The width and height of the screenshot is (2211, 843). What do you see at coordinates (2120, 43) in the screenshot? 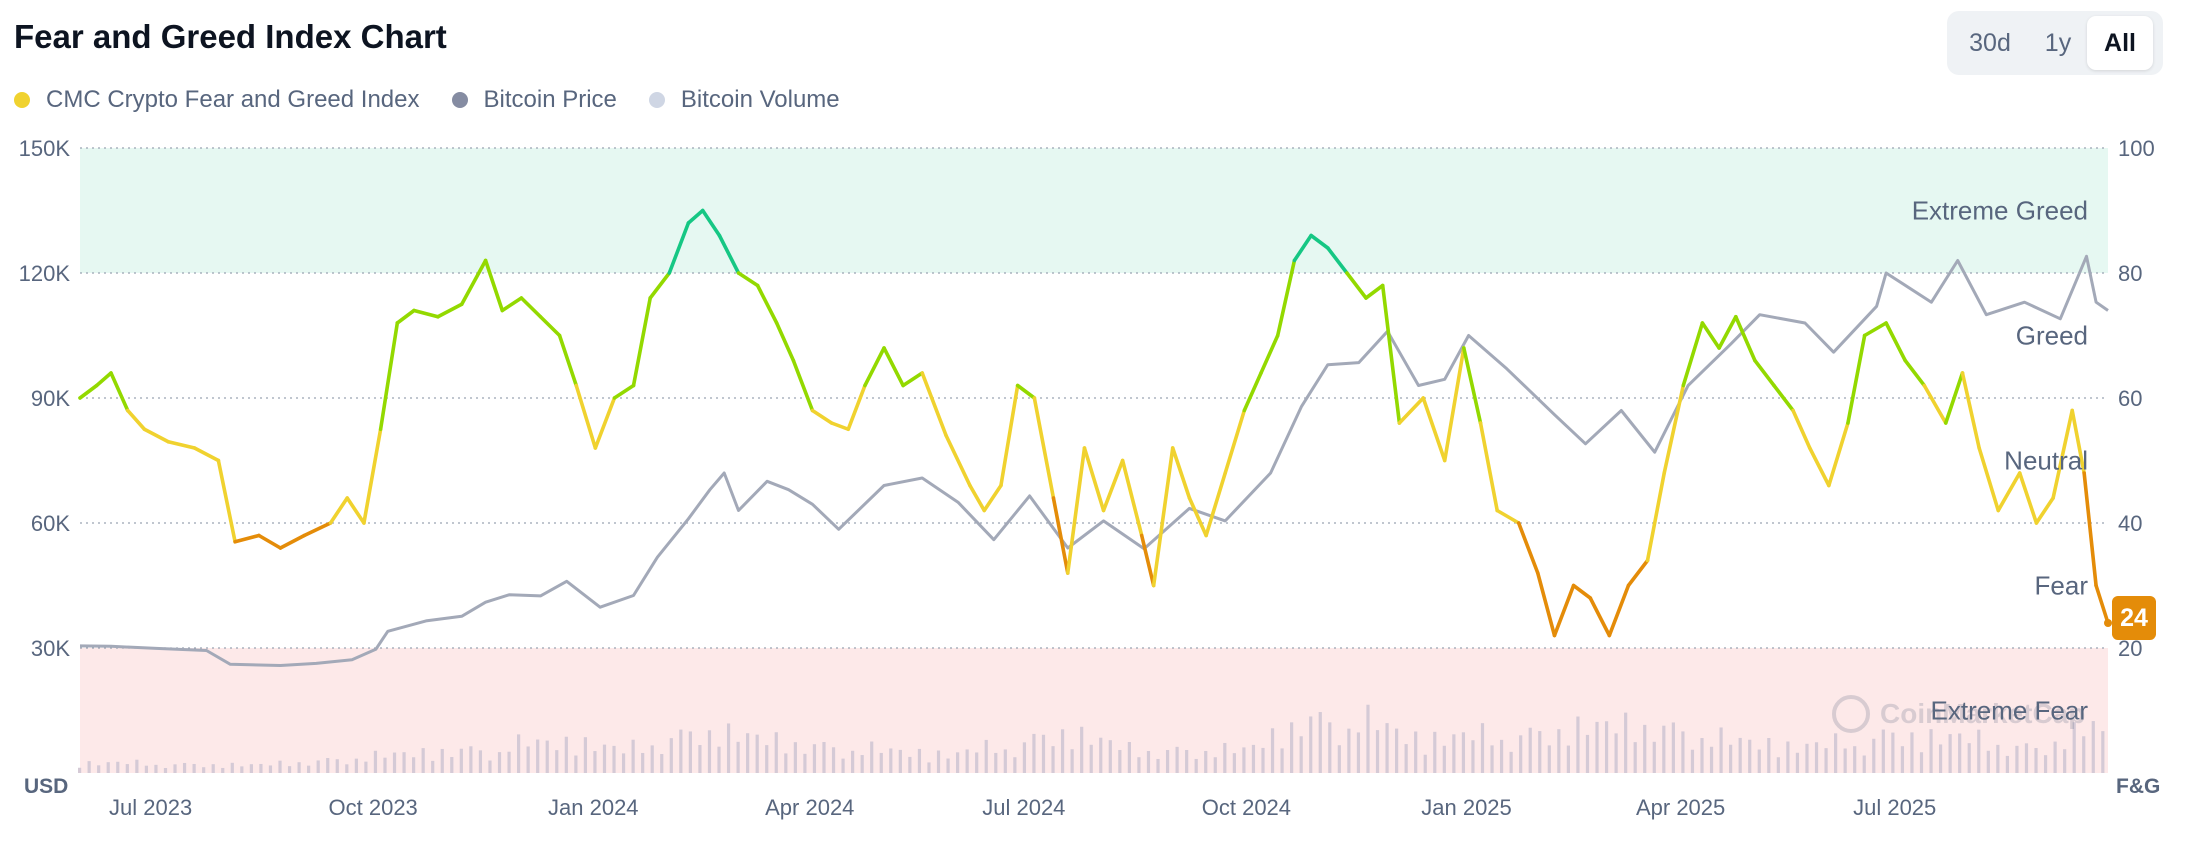
I see `range-all-button: All` at bounding box center [2120, 43].